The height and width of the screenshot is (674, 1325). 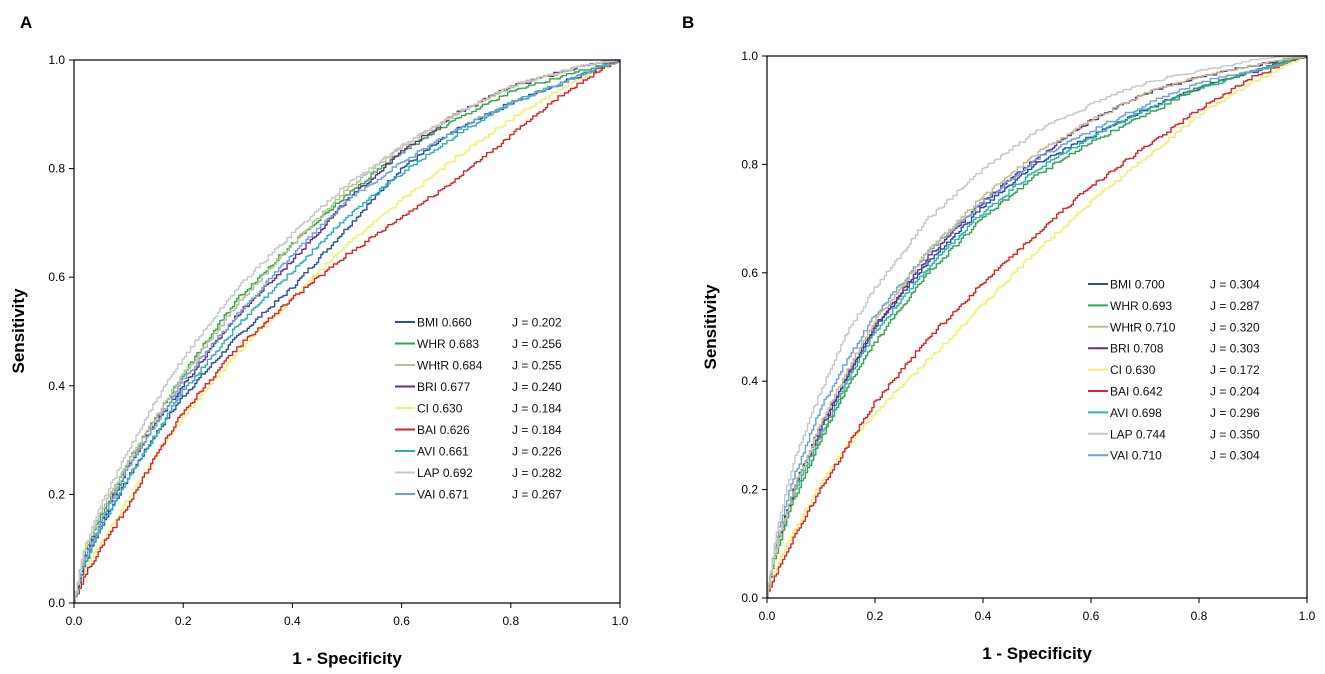 I want to click on panel-a-legend-auc: 0.692, so click(x=458, y=473).